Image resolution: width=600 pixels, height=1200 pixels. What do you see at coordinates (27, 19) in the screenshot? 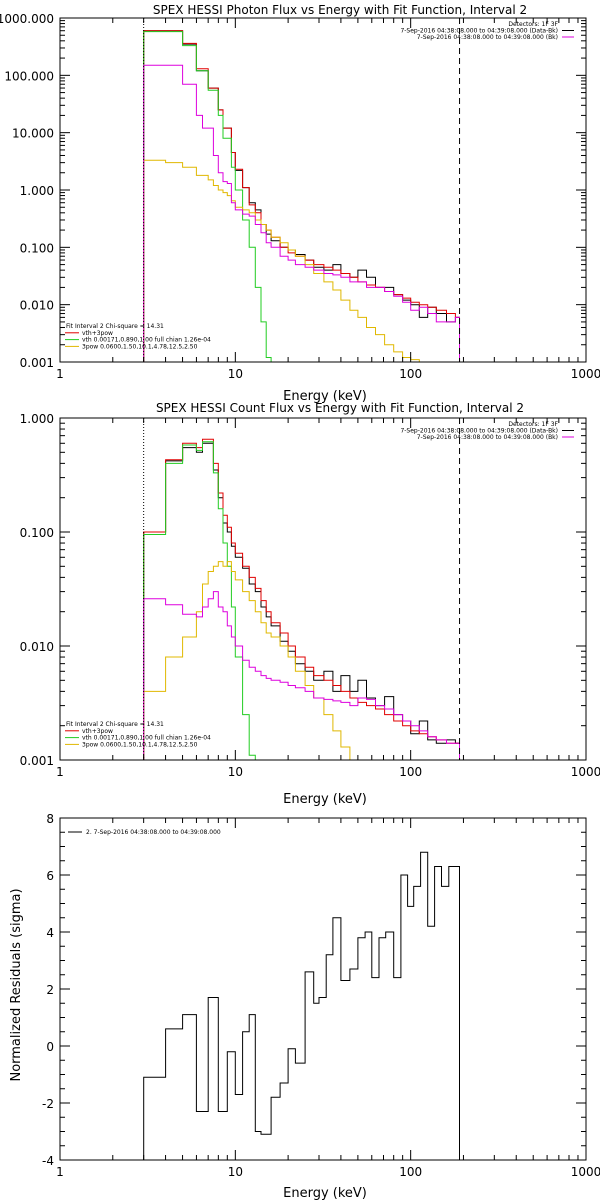
I see `y-tick-label: 1000.000` at bounding box center [27, 19].